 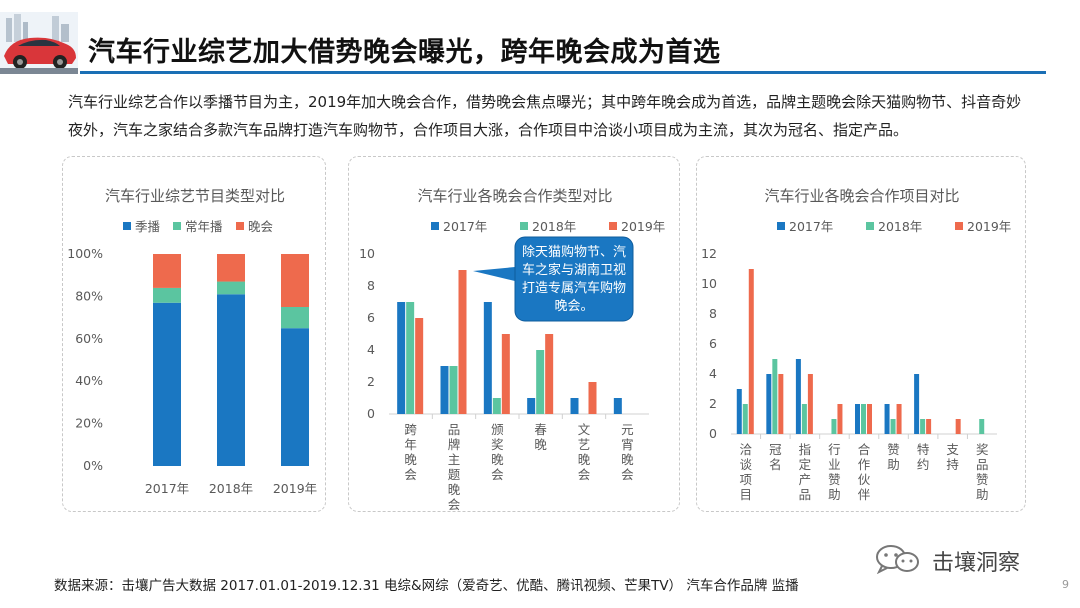 What do you see at coordinates (864, 479) in the screenshot?
I see `x-tick-label: 伙` at bounding box center [864, 479].